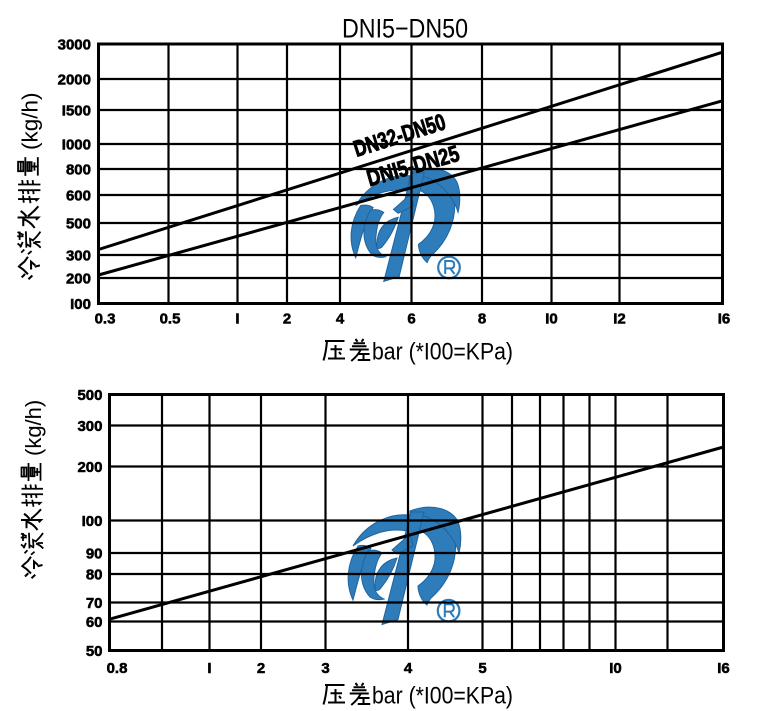  Describe the element at coordinates (74, 80) in the screenshot. I see `svg-text: 2000` at that location.